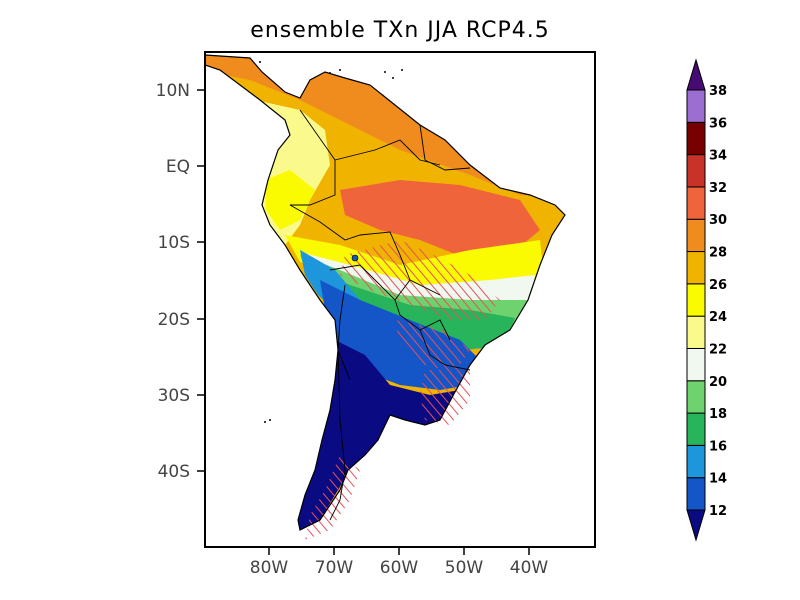  I want to click on islands, so click(331, 242).